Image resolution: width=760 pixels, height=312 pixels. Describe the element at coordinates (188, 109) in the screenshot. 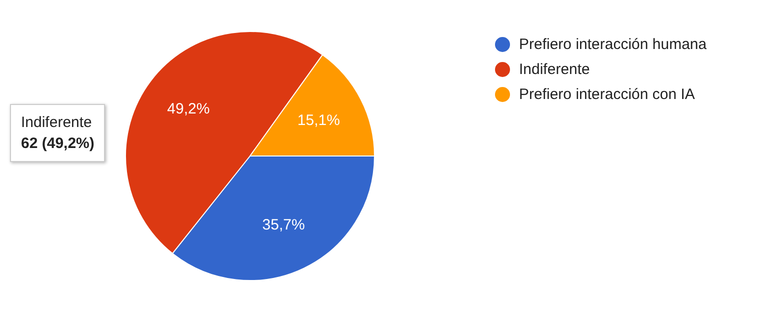

I see `data-label: 49,2%` at that location.